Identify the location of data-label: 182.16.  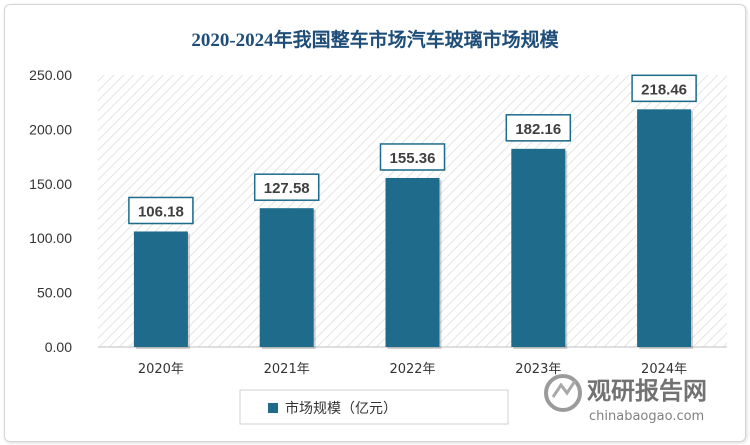
(538, 129).